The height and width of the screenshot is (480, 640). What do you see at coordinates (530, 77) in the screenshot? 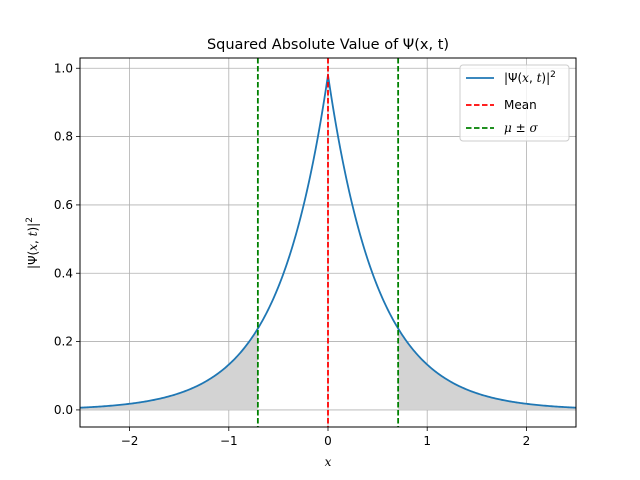
I see `legend-label-curve: |Ψ(x, t)|2` at bounding box center [530, 77].